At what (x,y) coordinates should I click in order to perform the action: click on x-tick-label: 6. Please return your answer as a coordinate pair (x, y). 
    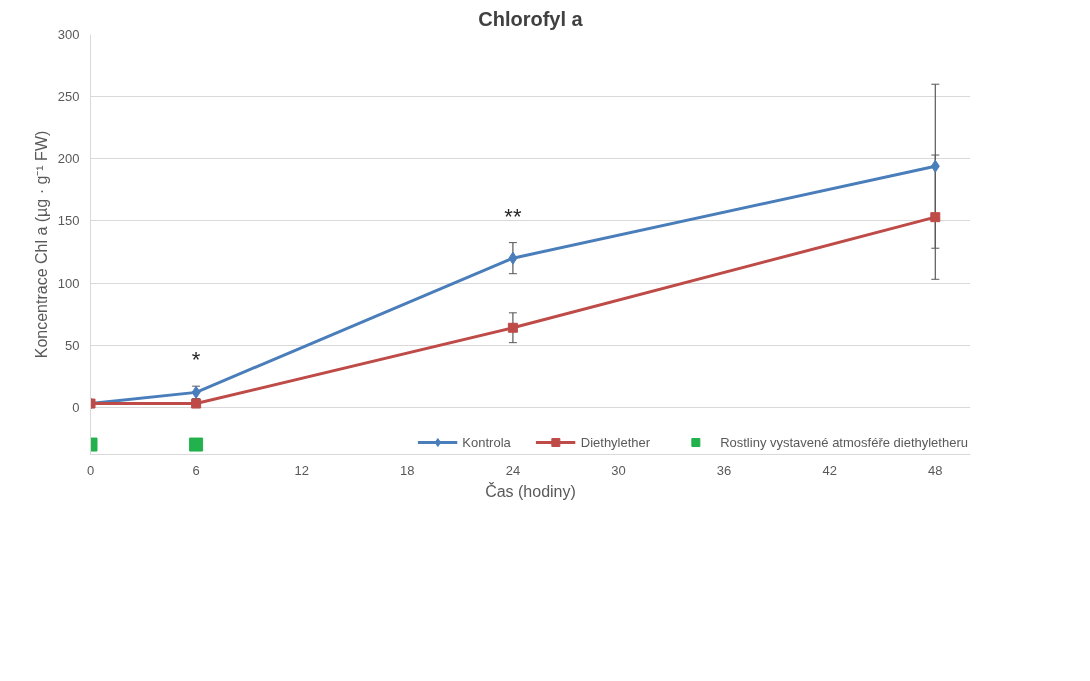
    Looking at the image, I should click on (196, 470).